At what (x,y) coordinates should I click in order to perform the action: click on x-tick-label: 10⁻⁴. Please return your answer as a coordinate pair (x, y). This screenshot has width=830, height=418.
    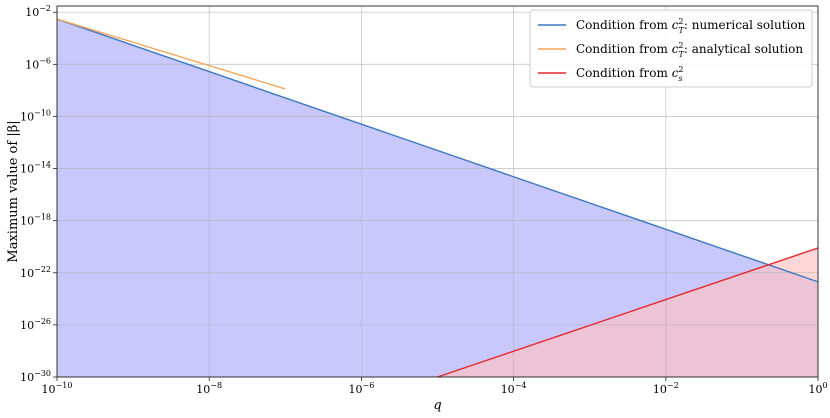
    Looking at the image, I should click on (514, 388).